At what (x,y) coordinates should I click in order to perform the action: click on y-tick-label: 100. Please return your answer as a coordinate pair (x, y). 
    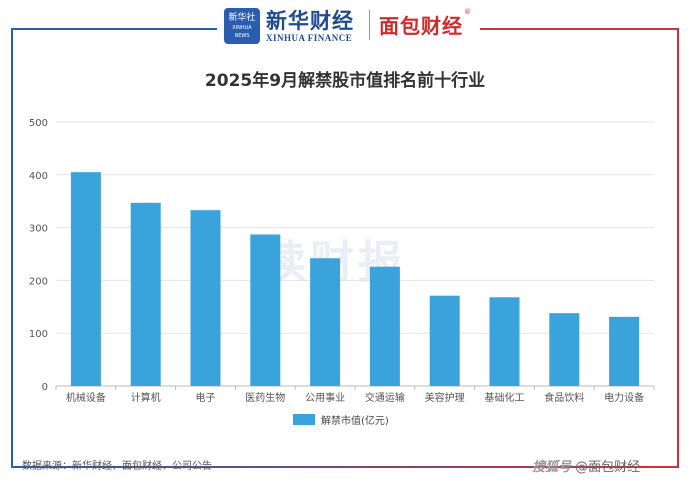
    Looking at the image, I should click on (38, 334).